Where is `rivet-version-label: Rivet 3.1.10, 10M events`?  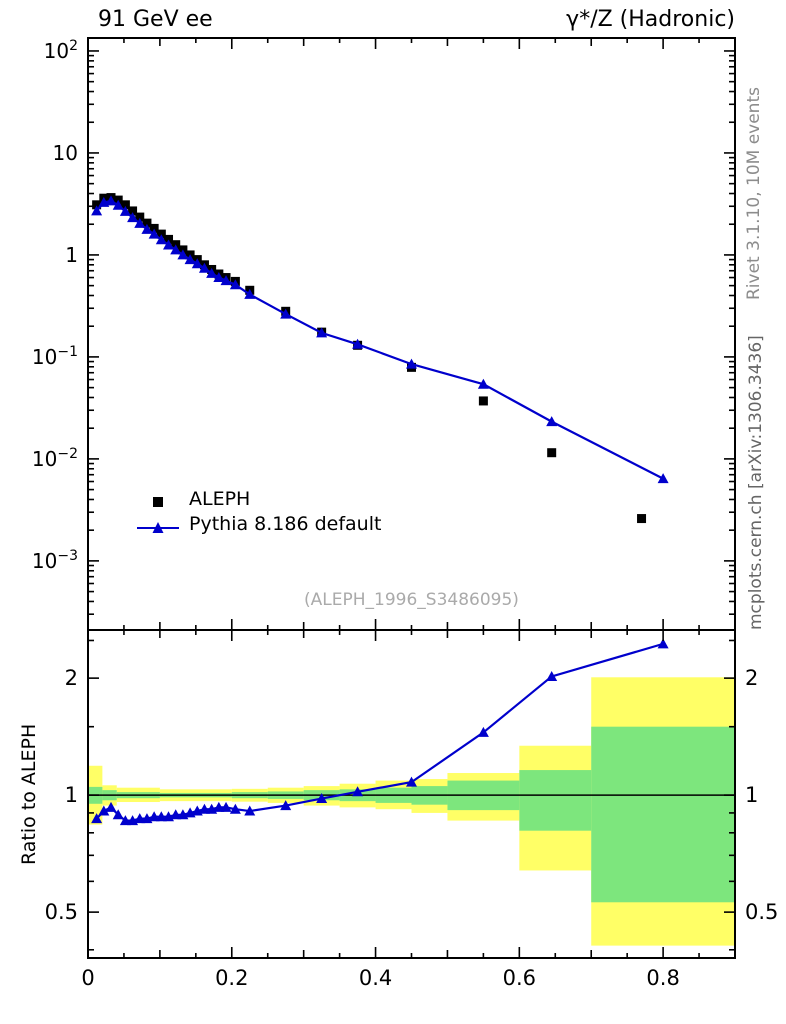
rivet-version-label: Rivet 3.1.10, 10M events is located at coordinates (754, 193).